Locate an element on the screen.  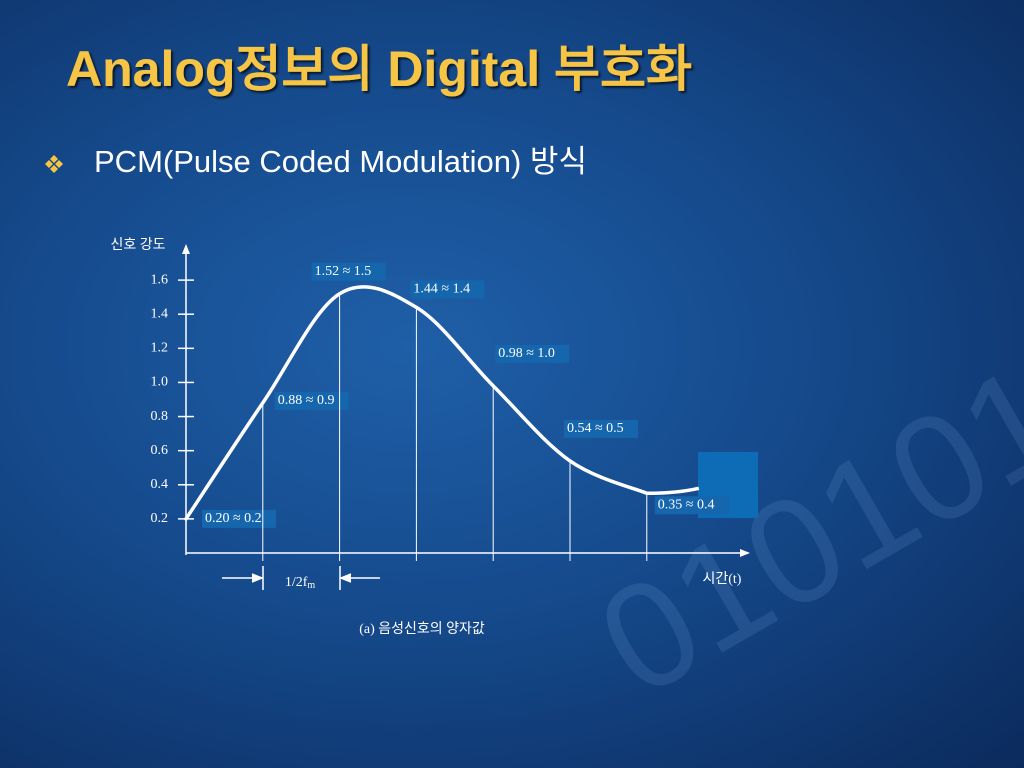
y-tick-label: 1.6 is located at coordinates (160, 279).